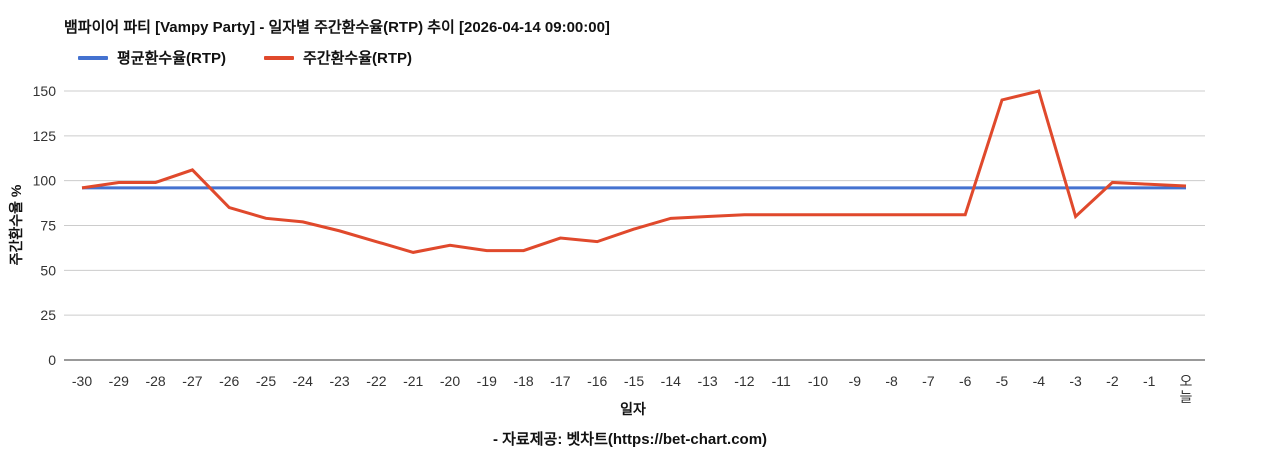  What do you see at coordinates (633, 409) in the screenshot?
I see `x-axis-title: 일자` at bounding box center [633, 409].